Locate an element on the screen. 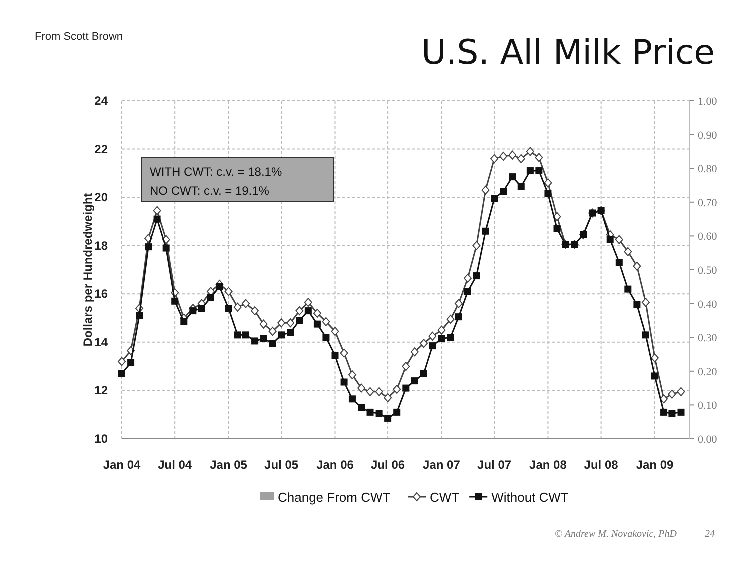 The height and width of the screenshot is (569, 754). y2-tick-label: 0.60 is located at coordinates (708, 237).